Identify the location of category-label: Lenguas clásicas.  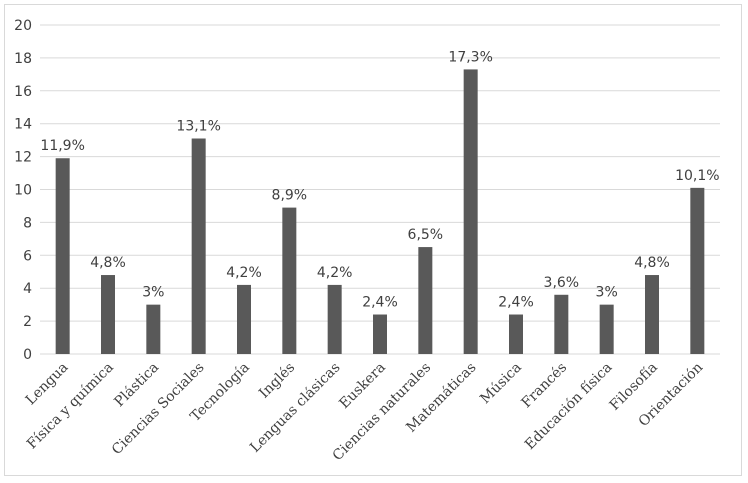
(295, 408).